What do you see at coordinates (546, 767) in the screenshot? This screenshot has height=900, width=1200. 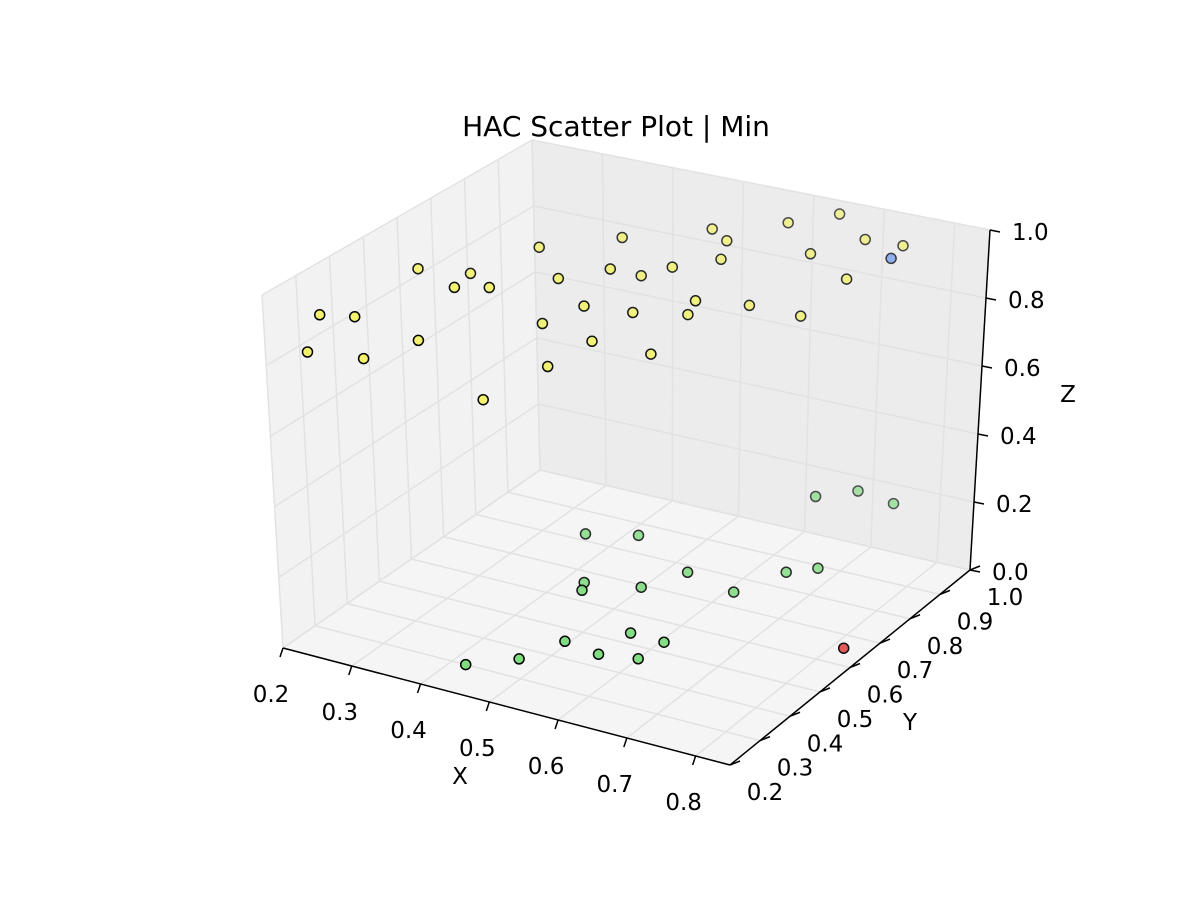 I see `x-tick-label: 0.6` at bounding box center [546, 767].